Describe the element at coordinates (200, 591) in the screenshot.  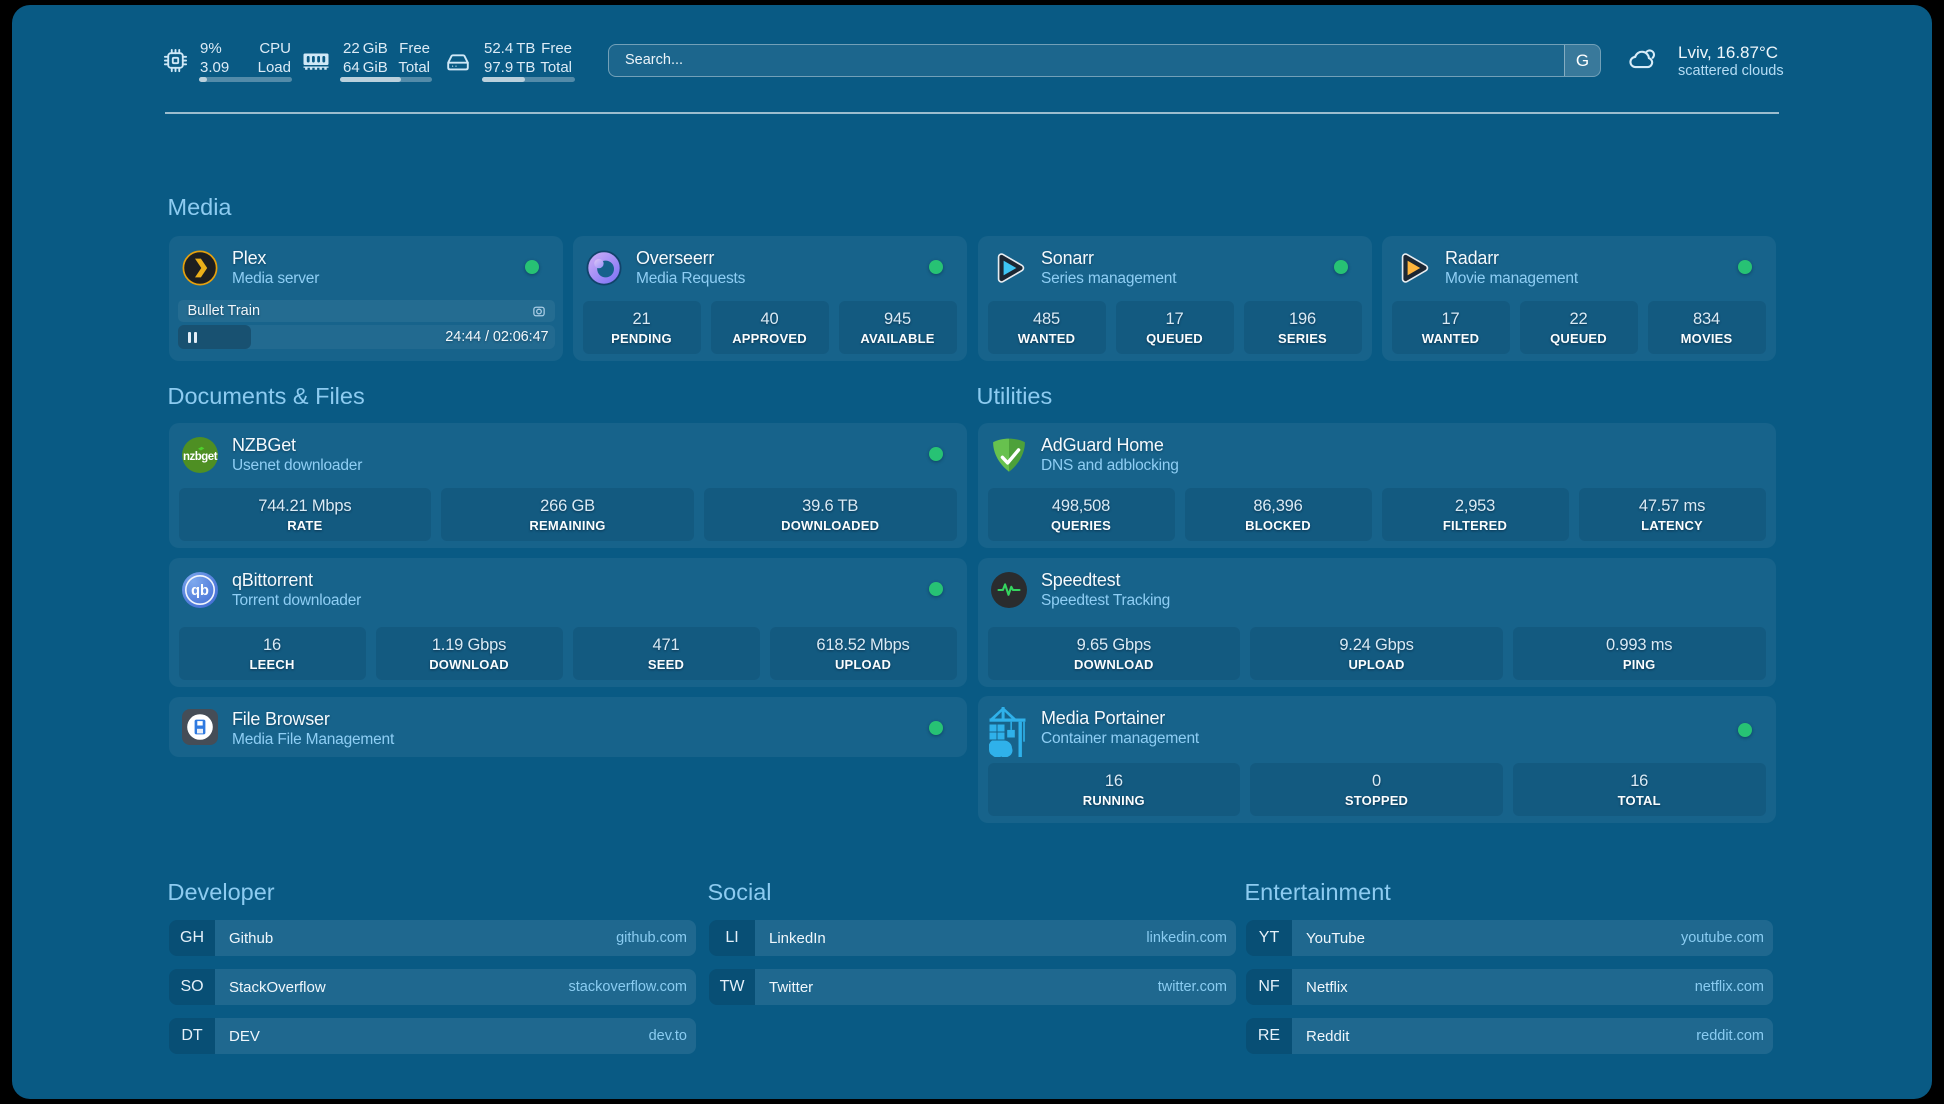
I see `svg-text: qb` at that location.